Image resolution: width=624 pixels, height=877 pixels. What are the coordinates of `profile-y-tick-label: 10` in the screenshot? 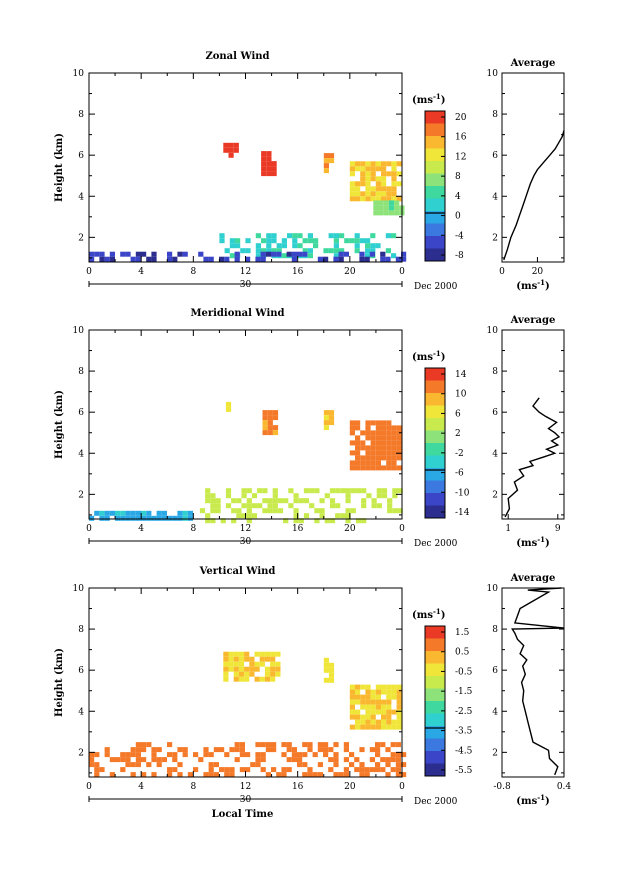 It's located at (493, 331).